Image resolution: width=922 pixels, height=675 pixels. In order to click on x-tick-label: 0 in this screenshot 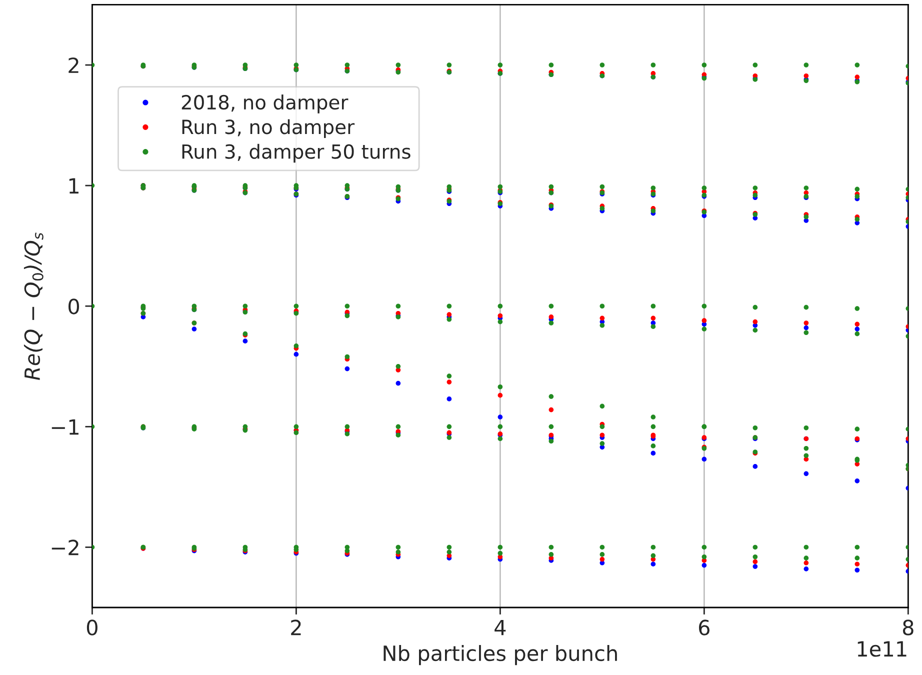, I will do `click(92, 628)`.